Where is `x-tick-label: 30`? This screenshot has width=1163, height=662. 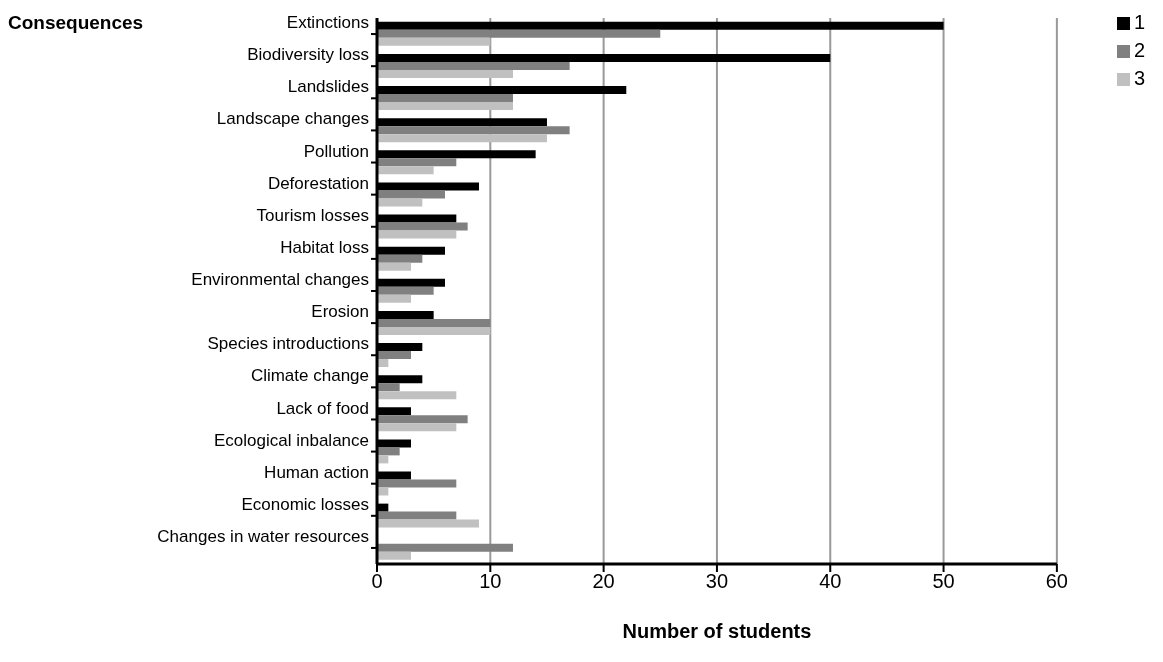 x-tick-label: 30 is located at coordinates (717, 581).